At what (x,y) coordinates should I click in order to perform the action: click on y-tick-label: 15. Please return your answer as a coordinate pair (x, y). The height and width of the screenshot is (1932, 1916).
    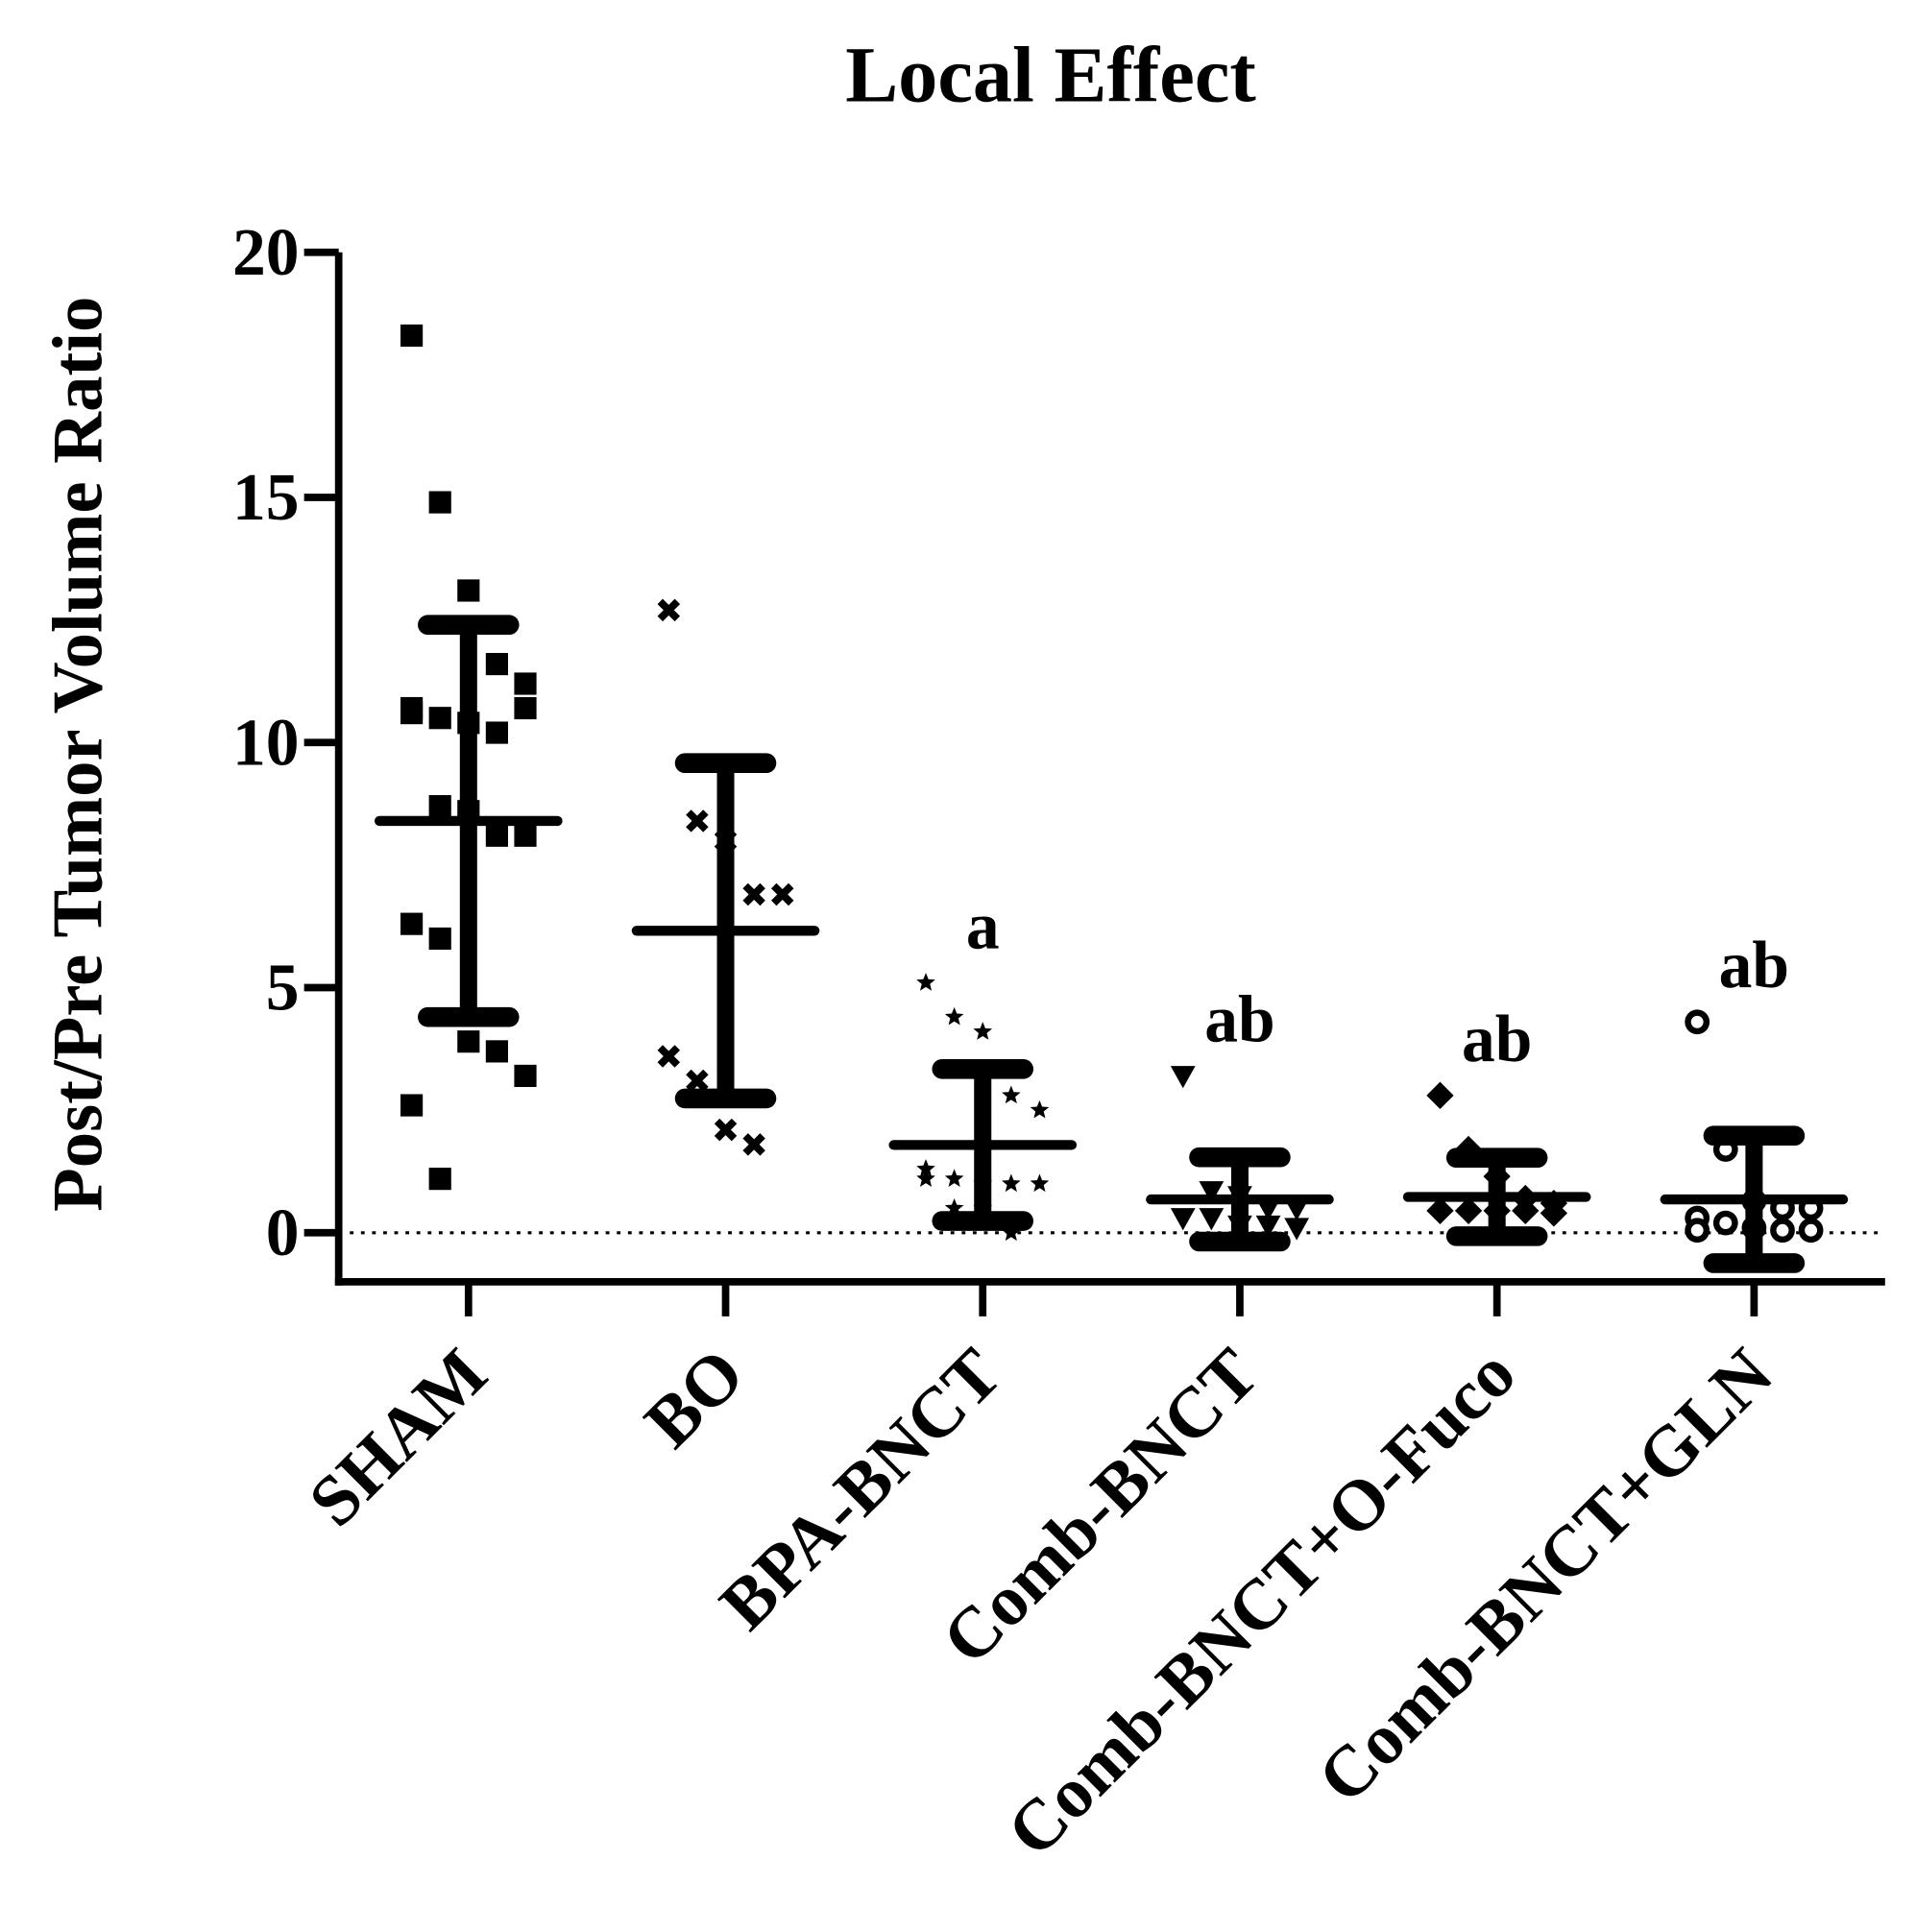
    Looking at the image, I should click on (266, 498).